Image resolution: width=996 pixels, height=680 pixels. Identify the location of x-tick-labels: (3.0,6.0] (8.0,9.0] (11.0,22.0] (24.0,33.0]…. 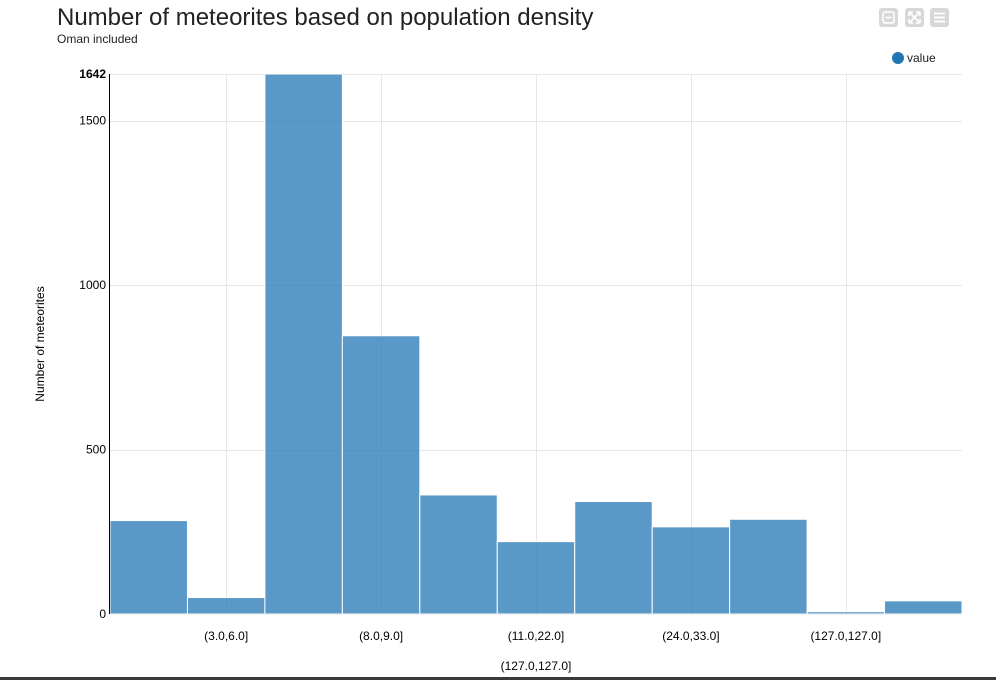
(542, 636).